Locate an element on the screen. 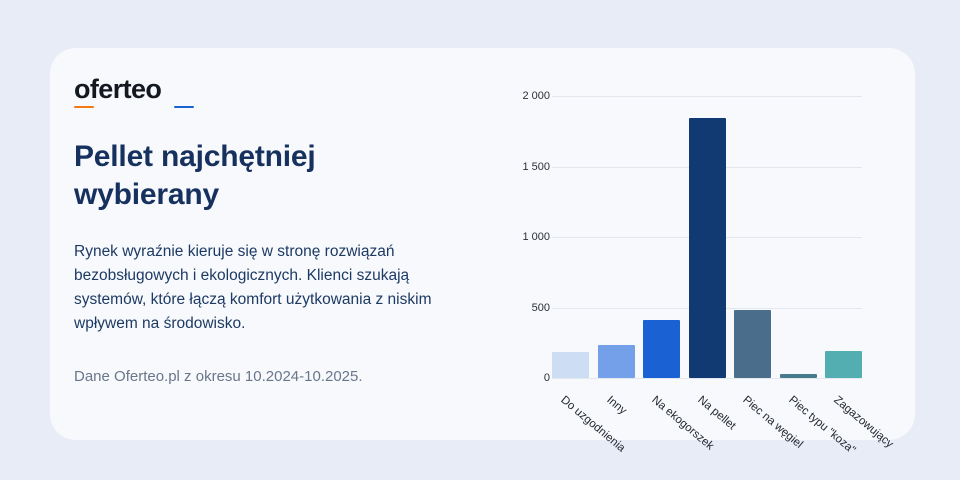 The width and height of the screenshot is (960, 480). page-title: Pellet najchętniej wybierany is located at coordinates (195, 175).